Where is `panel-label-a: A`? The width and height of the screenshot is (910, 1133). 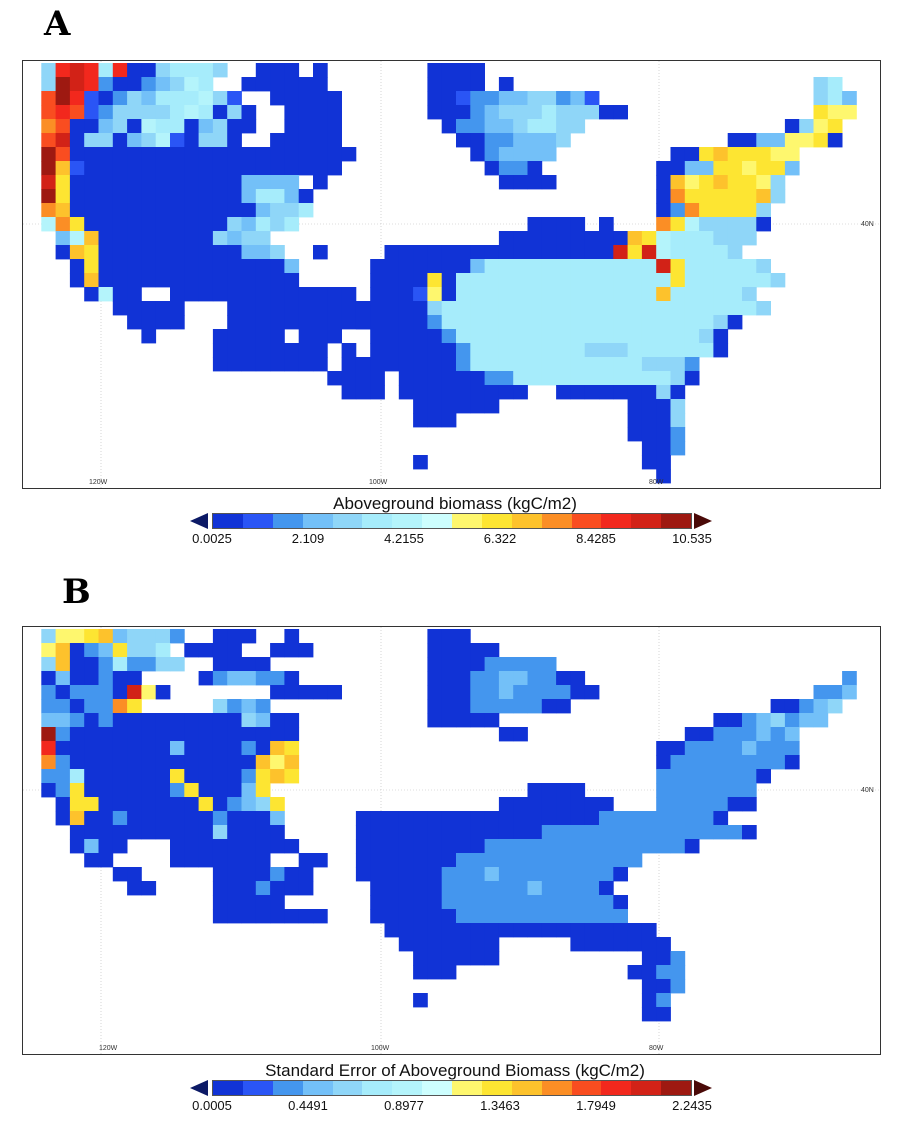
panel-label-a: A is located at coordinates (57, 24).